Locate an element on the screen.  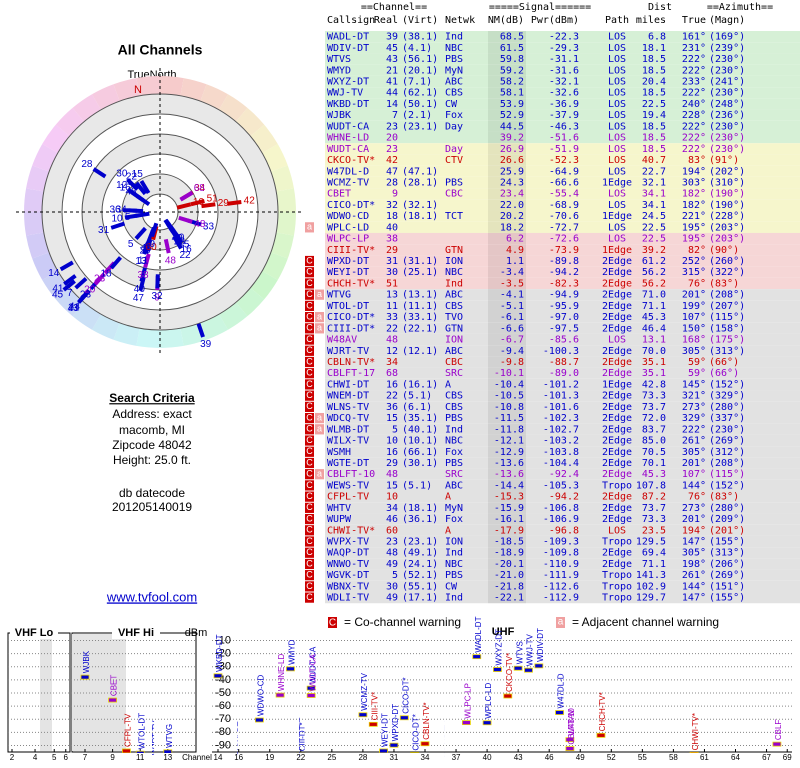
cell: -22.3 is located at coordinates (564, 37).